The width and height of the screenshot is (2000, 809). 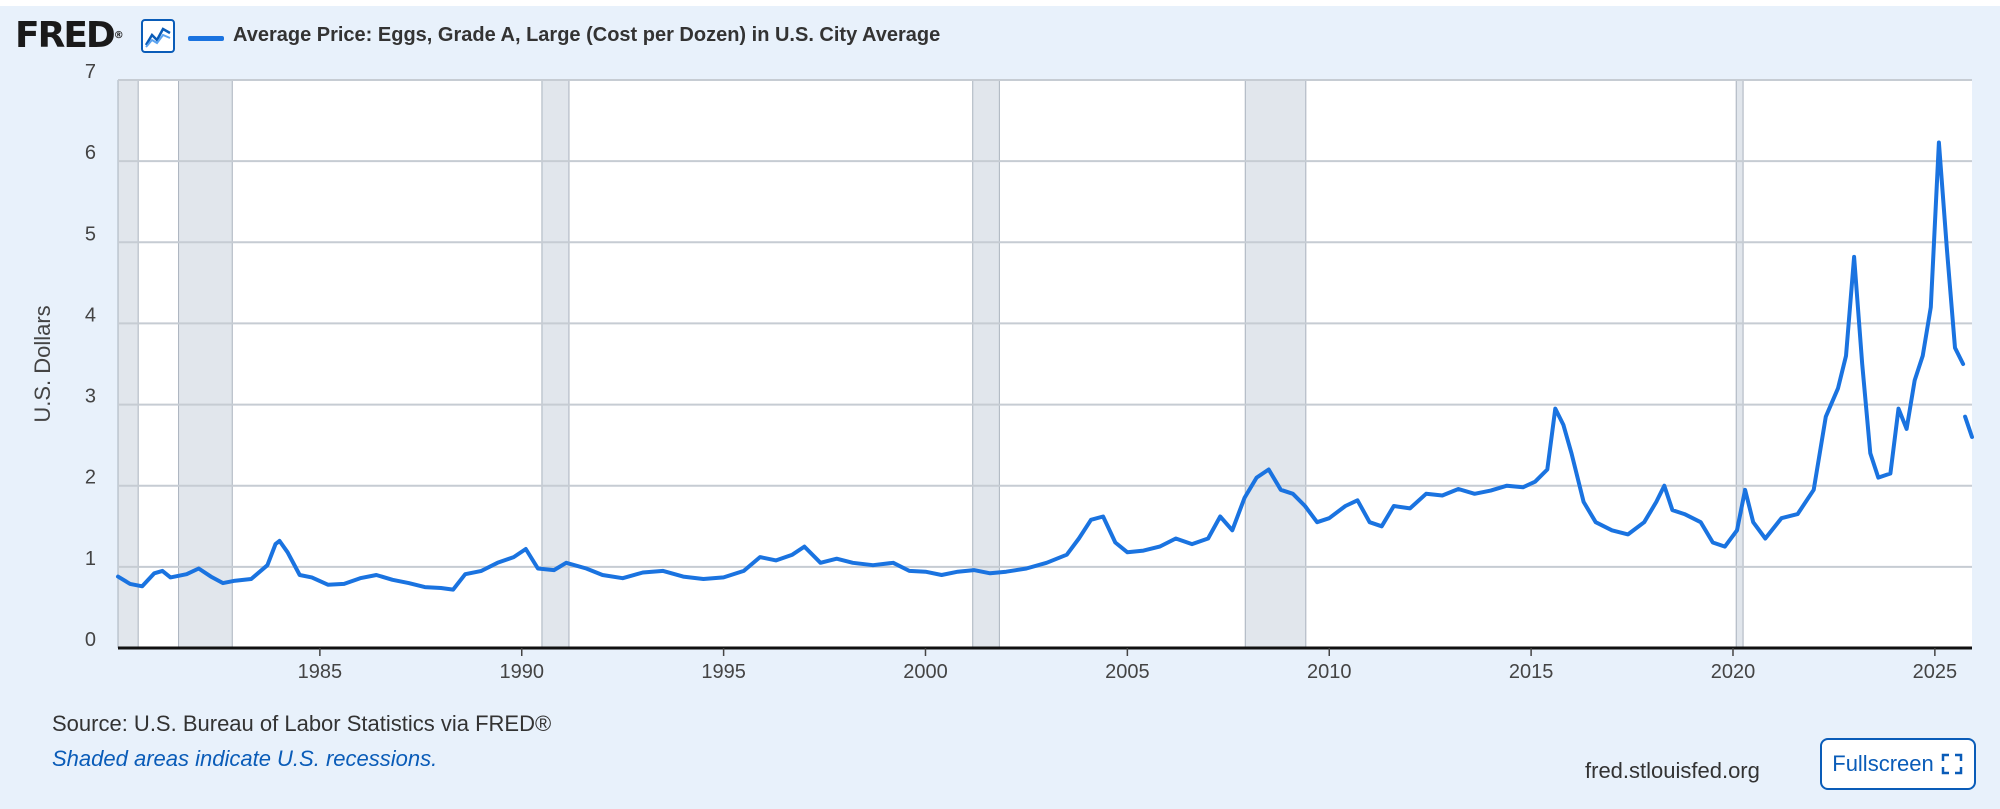 I want to click on expand-icon, so click(x=1951, y=764).